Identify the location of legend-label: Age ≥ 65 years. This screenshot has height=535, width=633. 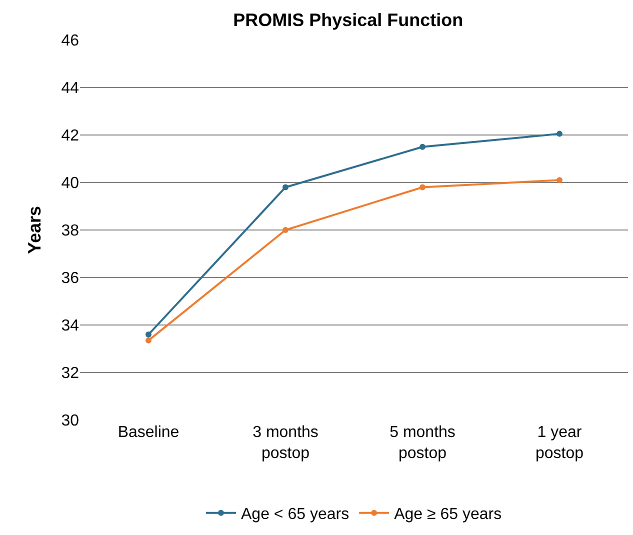
(448, 515).